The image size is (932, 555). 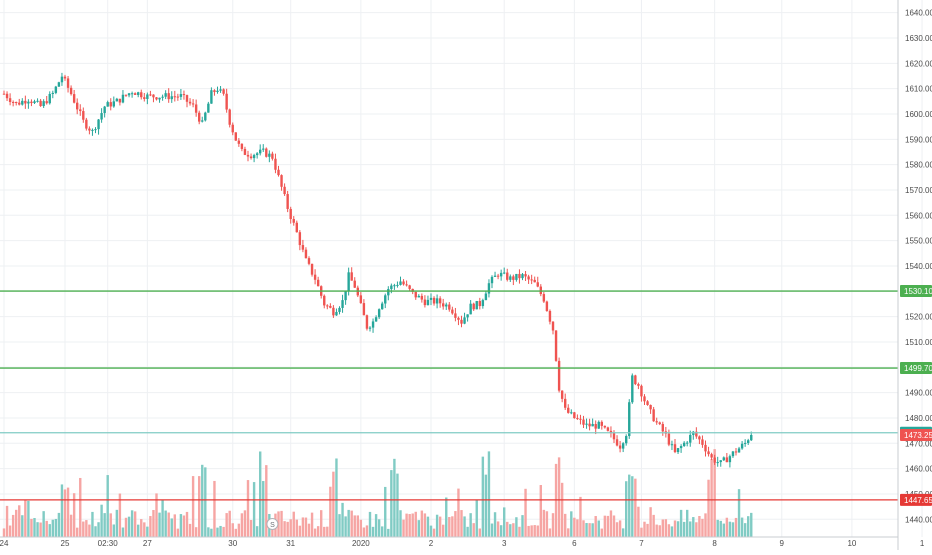 What do you see at coordinates (147, 543) in the screenshot?
I see `x-tick-label: 27` at bounding box center [147, 543].